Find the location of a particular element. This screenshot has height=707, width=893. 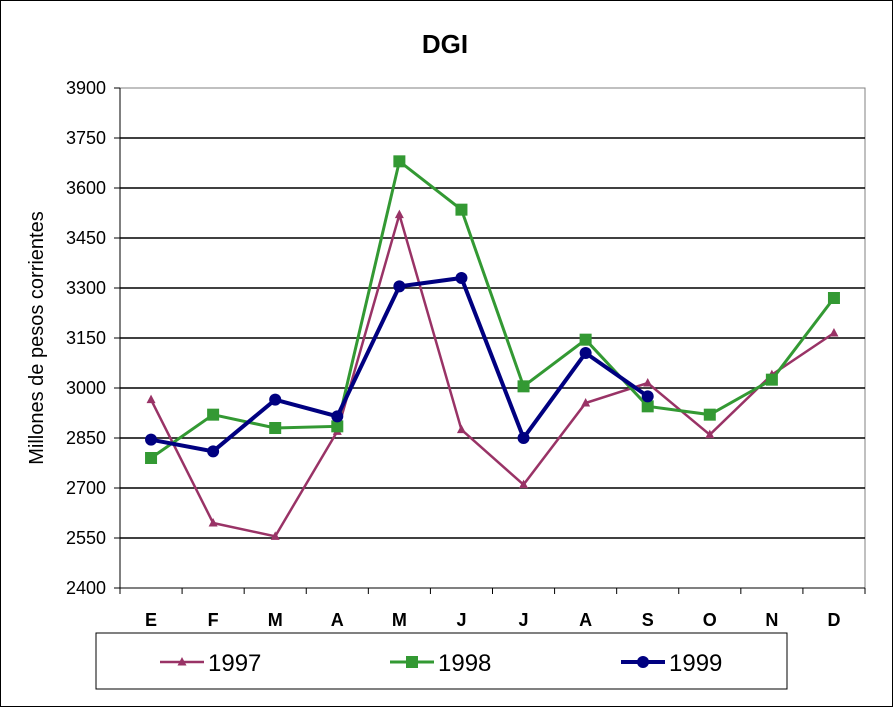

legend-marker-1997 is located at coordinates (182, 661).